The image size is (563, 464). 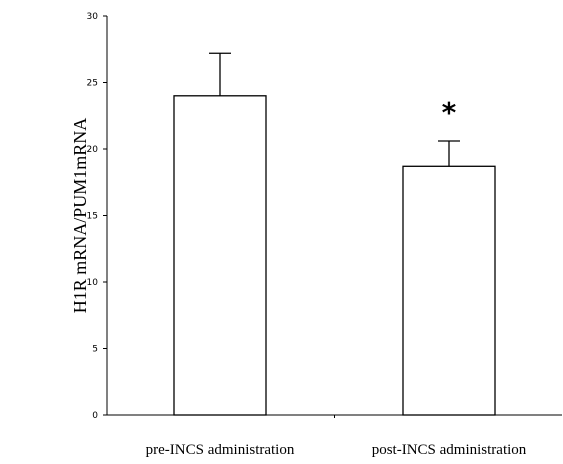 I want to click on y-axis-title: H1R mRNA/PUM1mRNA, so click(x=80, y=216).